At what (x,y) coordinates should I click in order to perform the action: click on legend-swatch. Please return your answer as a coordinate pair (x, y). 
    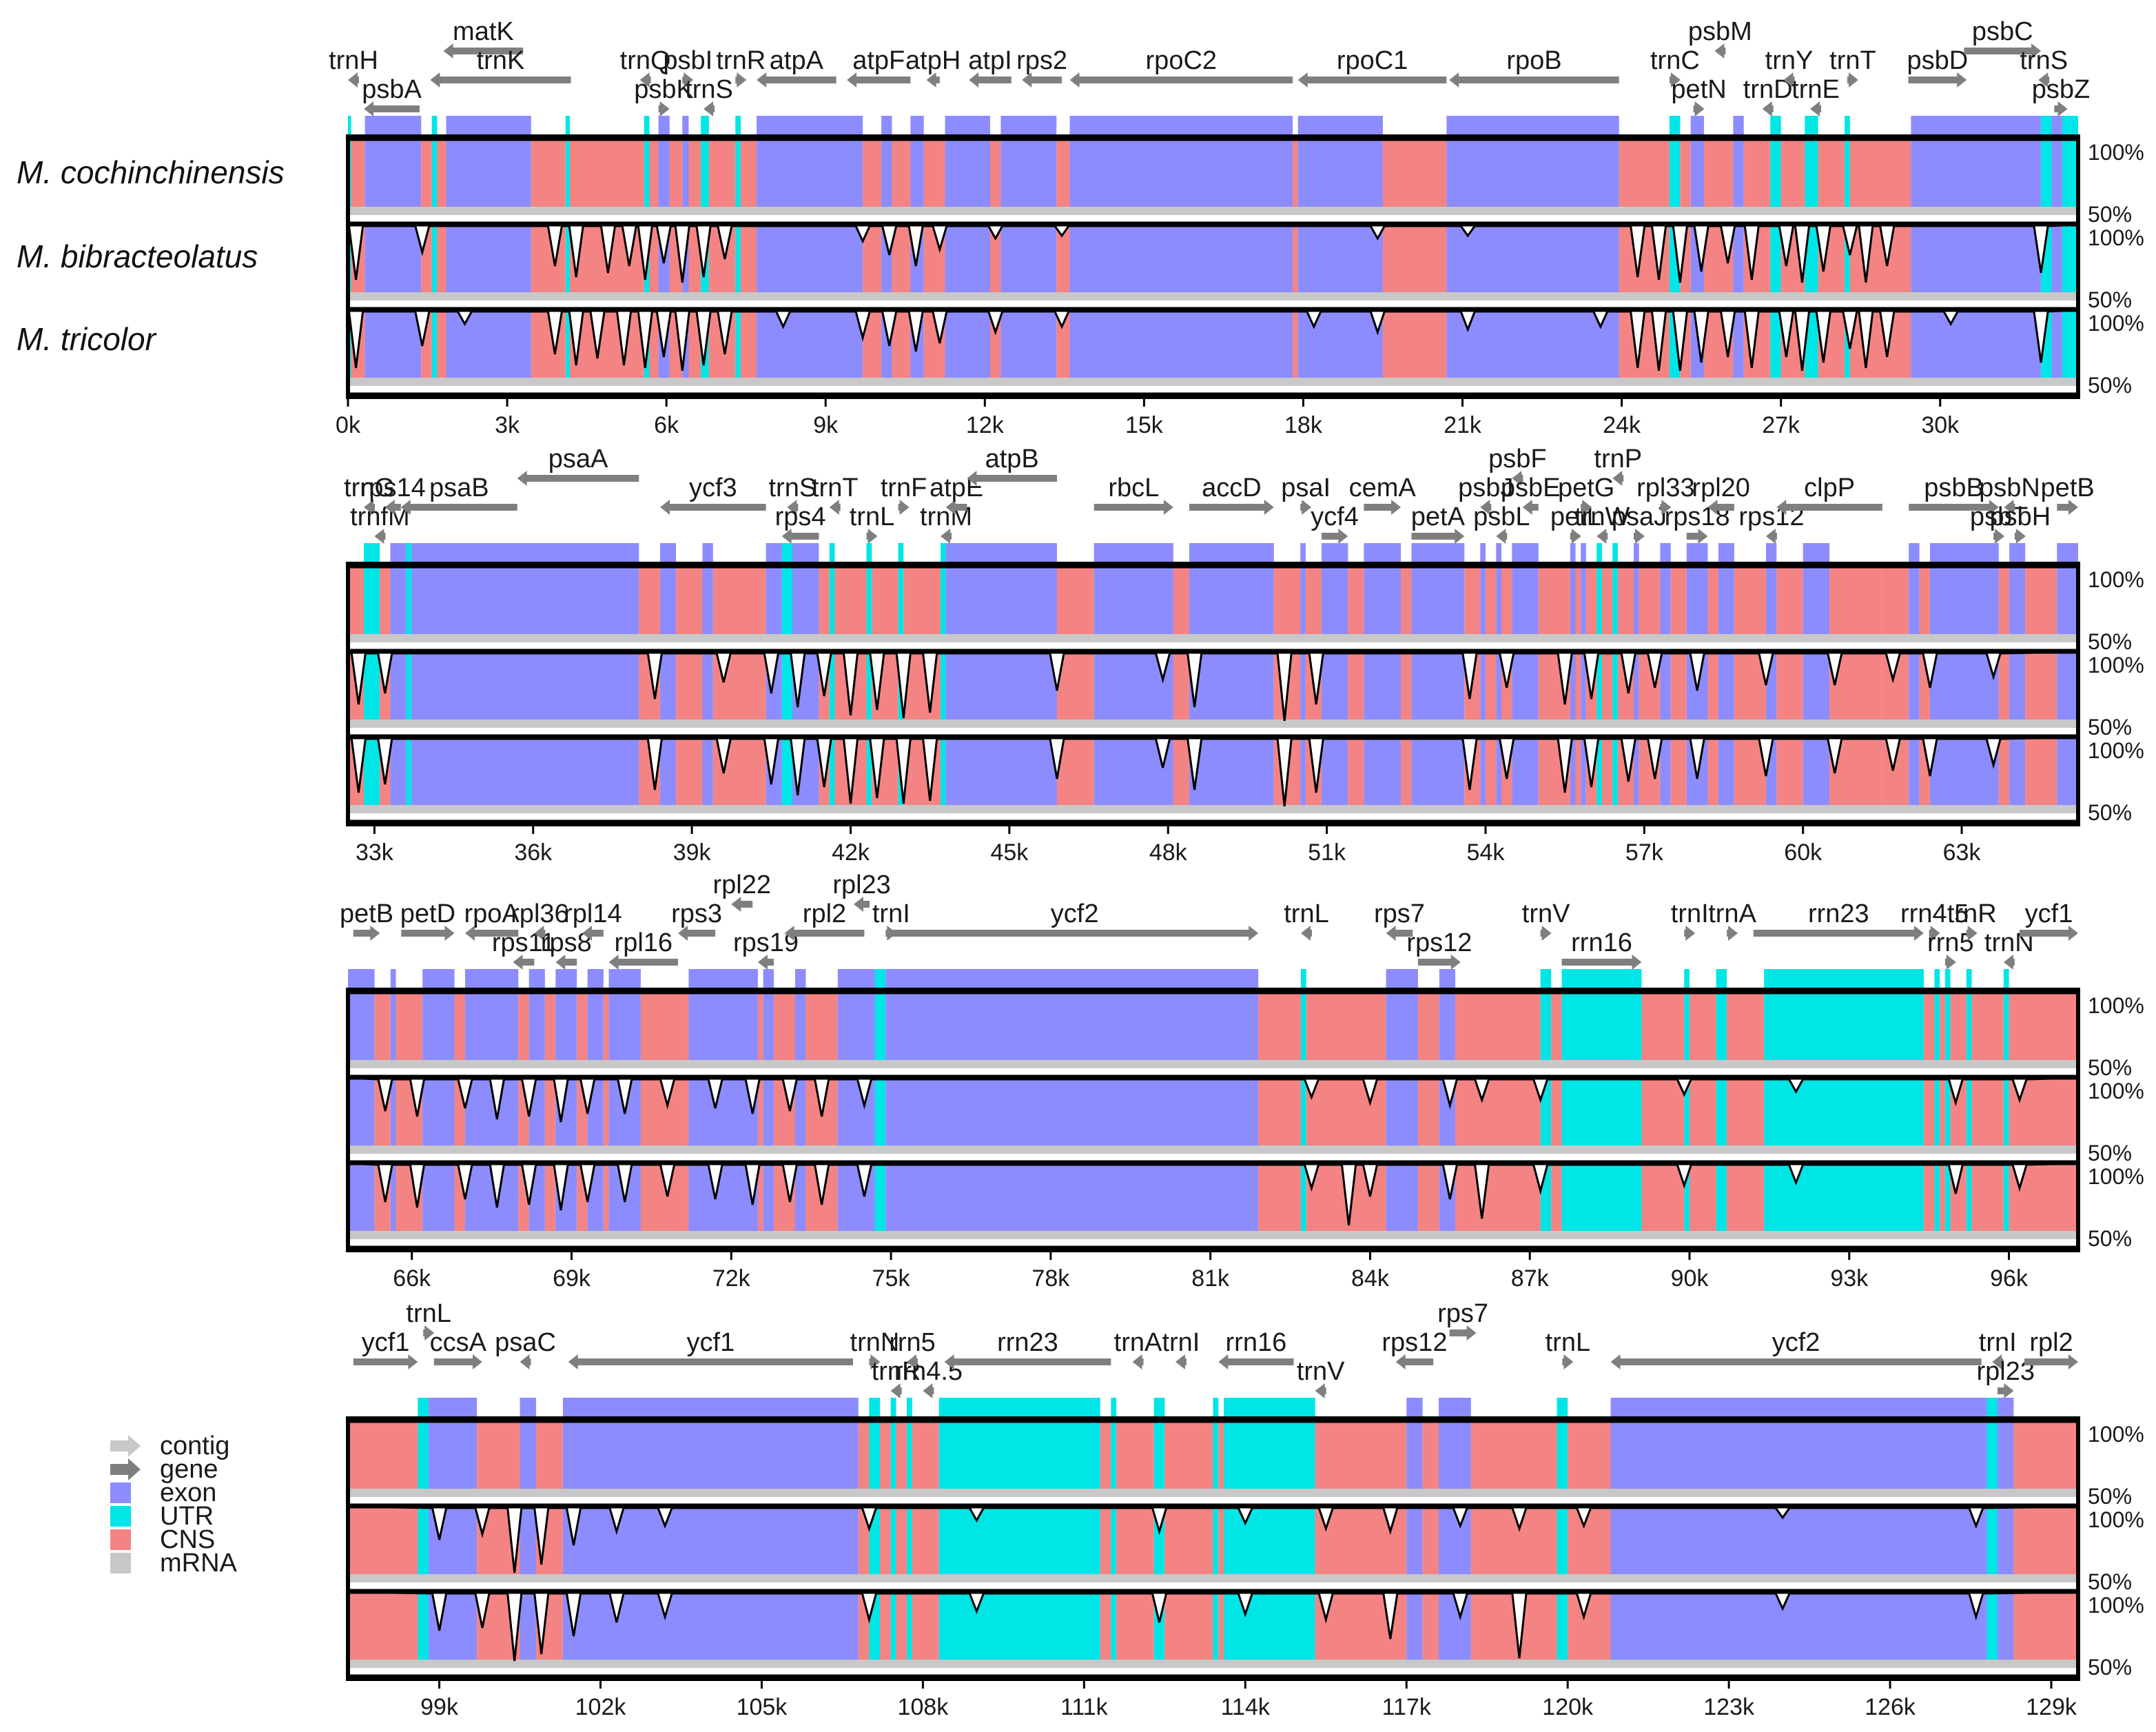
    Looking at the image, I should click on (125, 1446).